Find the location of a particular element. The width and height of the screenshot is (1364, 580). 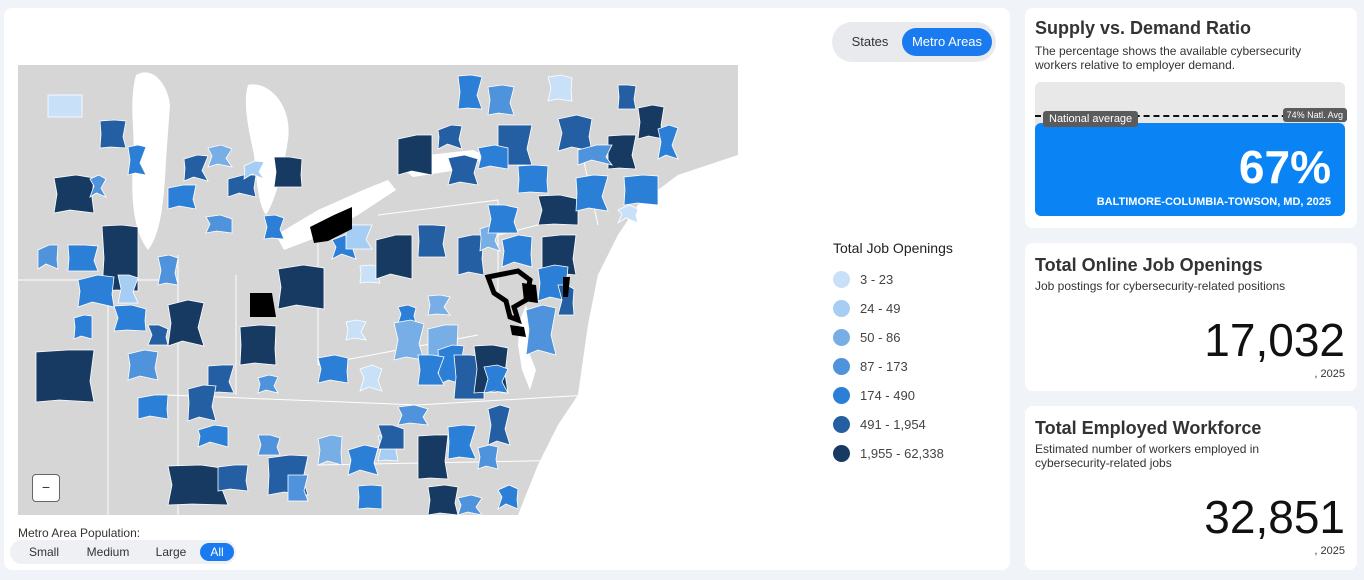

job-openings-year: , 2025 is located at coordinates (1329, 374).